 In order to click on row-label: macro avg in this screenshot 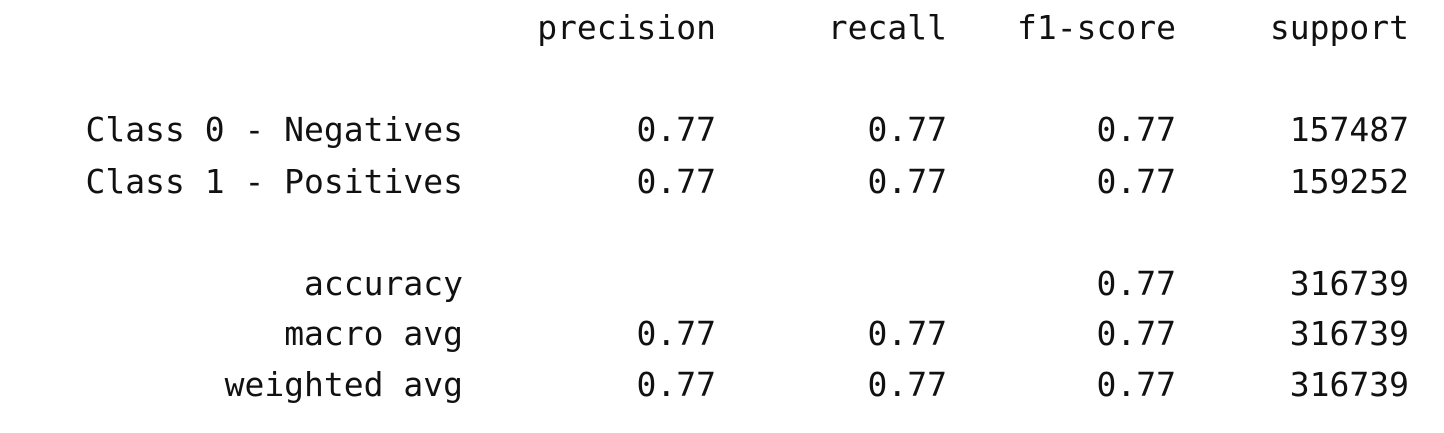, I will do `click(373, 333)`.